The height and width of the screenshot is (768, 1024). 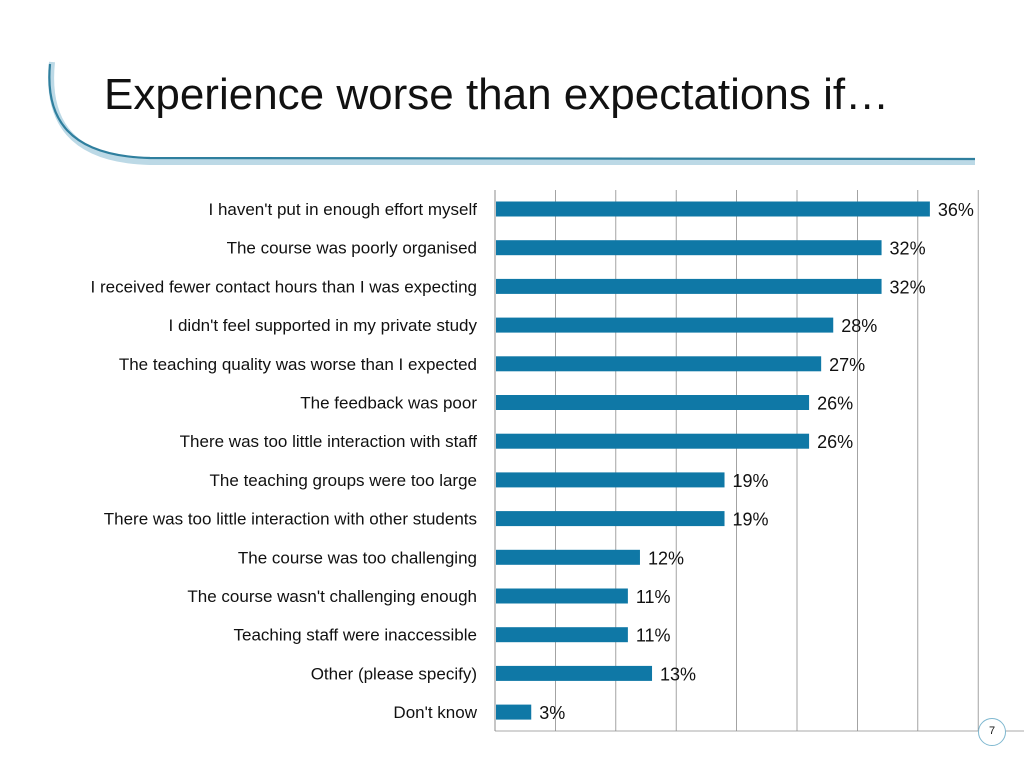 I want to click on category-label: Don't know, so click(x=435, y=712).